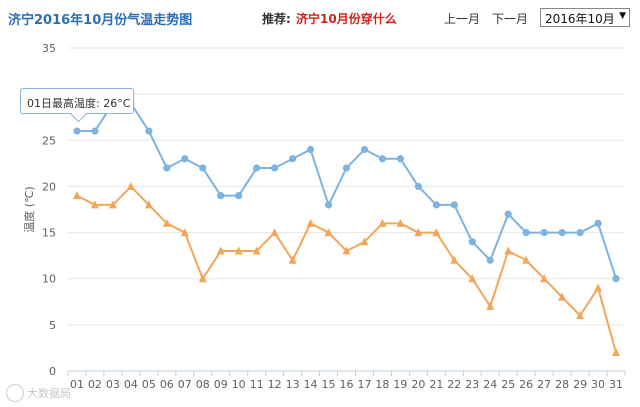  Describe the element at coordinates (77, 384) in the screenshot. I see `x-tick-label: 01` at that location.